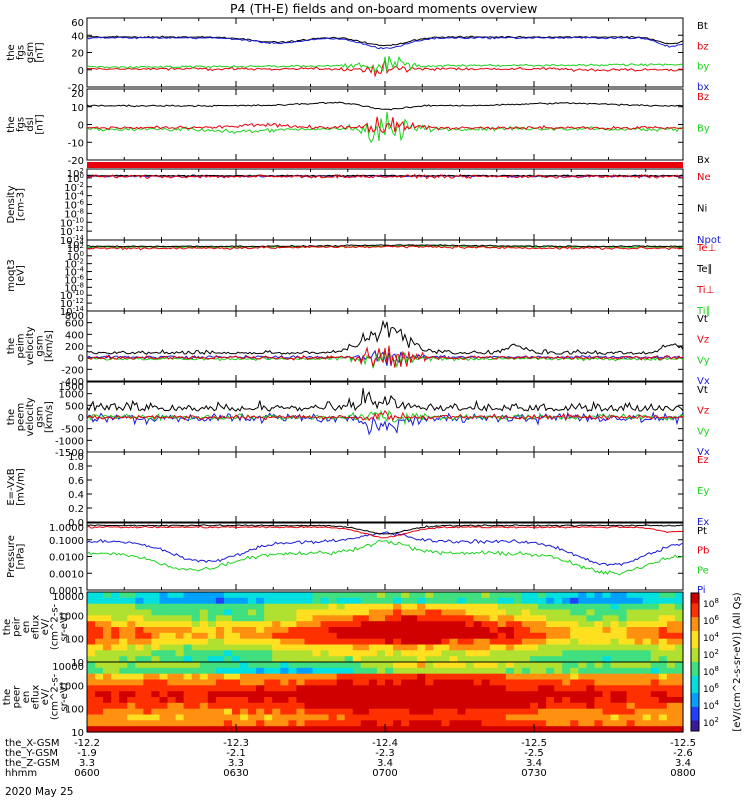 The image size is (750, 800). I want to click on y-tick-label: 10⁻¹⁰, so click(72, 295).